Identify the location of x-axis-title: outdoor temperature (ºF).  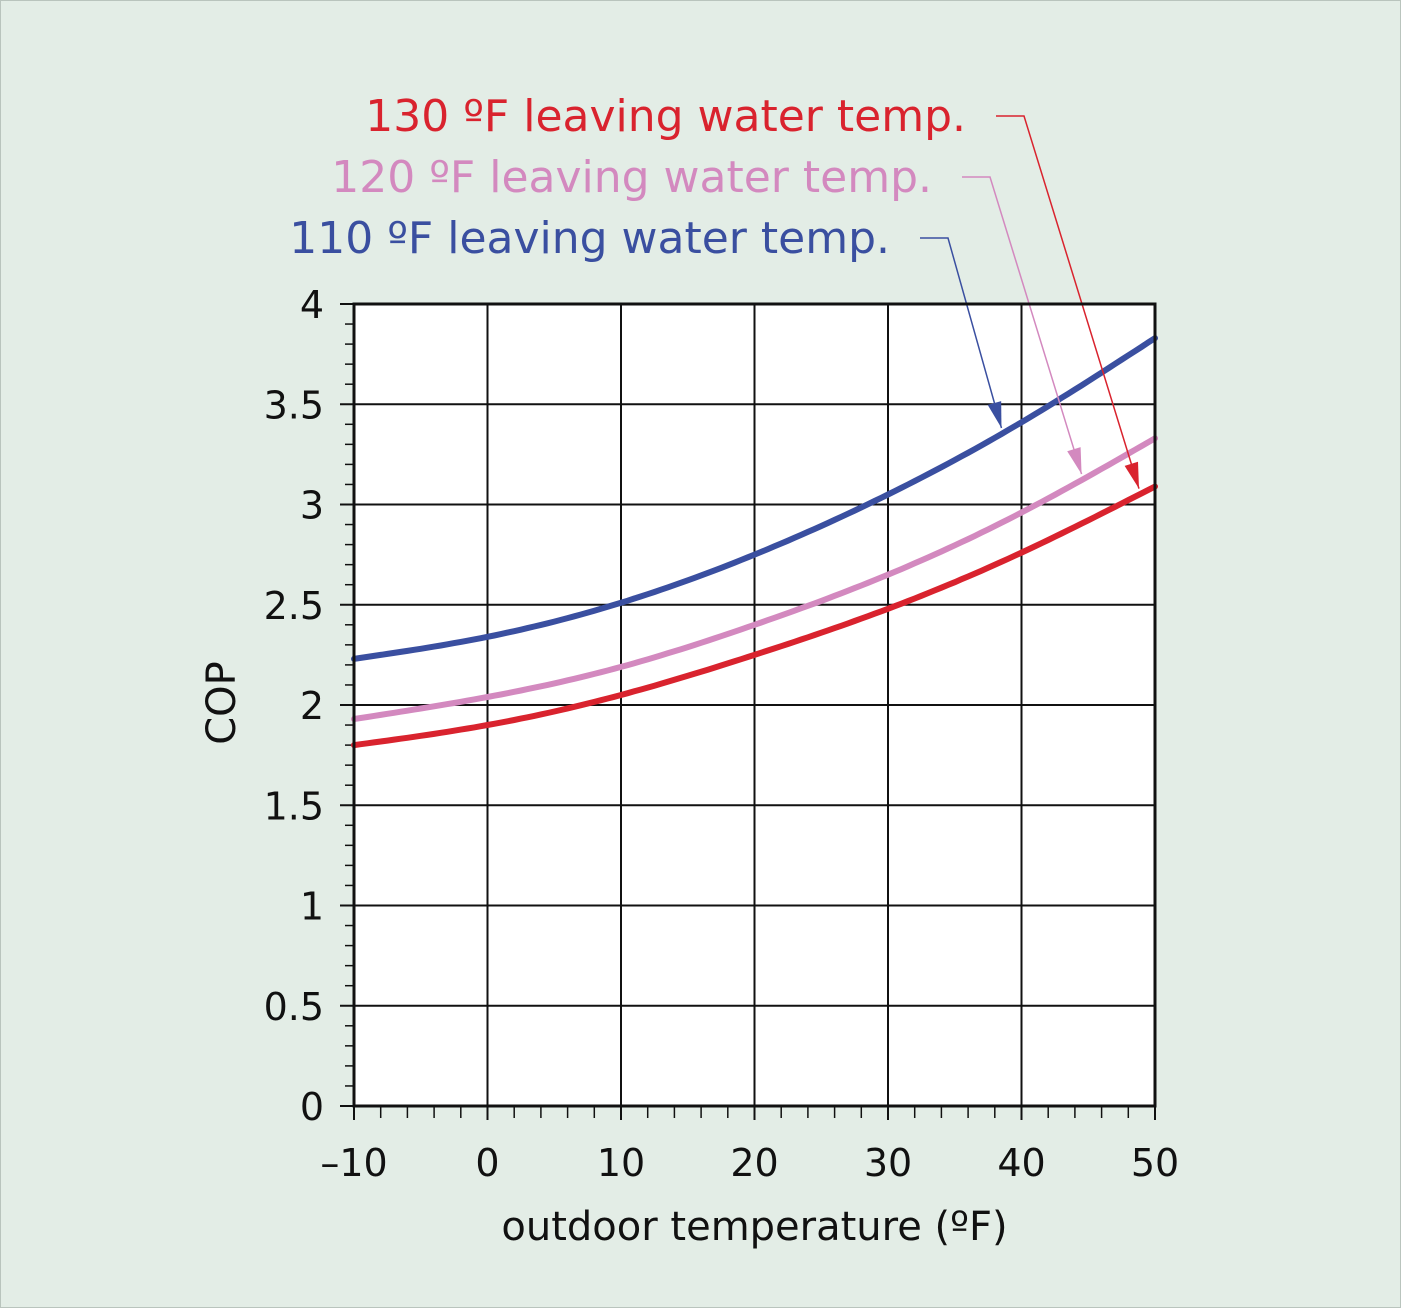
(754, 1227).